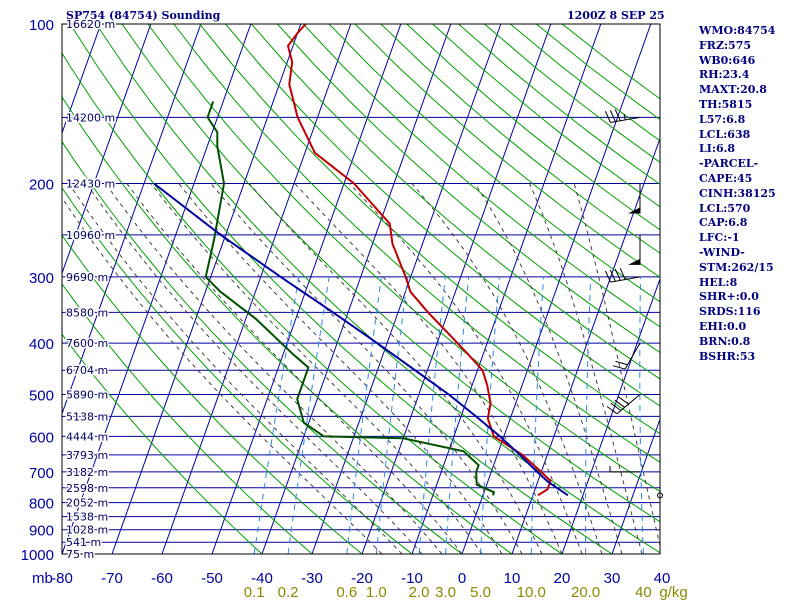 Image resolution: width=800 pixels, height=600 pixels. I want to click on pressure-tick-label: 1000, so click(37, 555).